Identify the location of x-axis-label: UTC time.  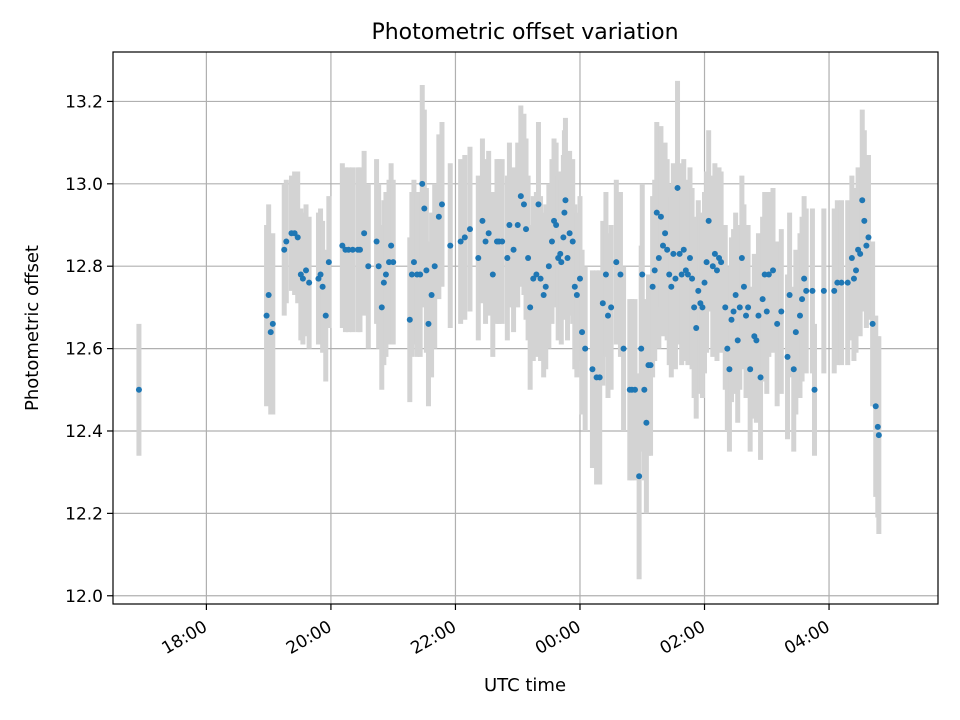
(525, 685).